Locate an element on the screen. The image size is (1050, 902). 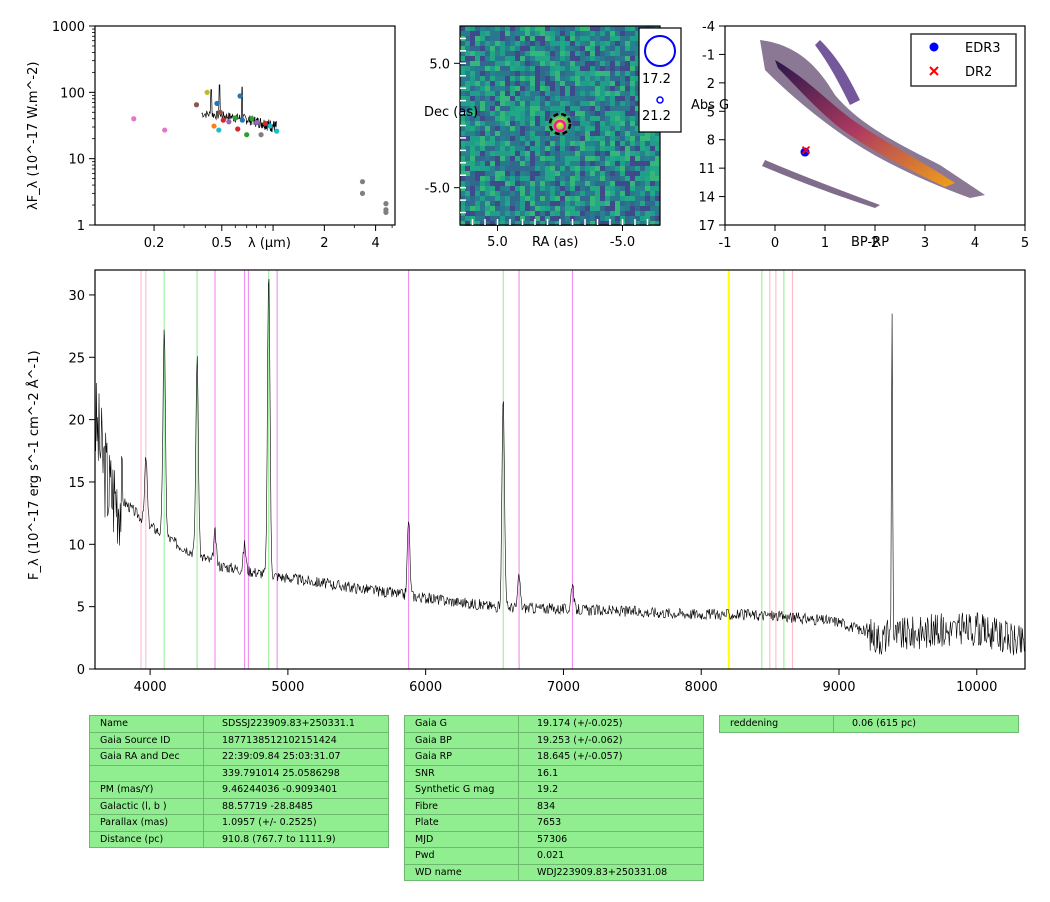
hr-ytick-label: 8 is located at coordinates (711, 141).